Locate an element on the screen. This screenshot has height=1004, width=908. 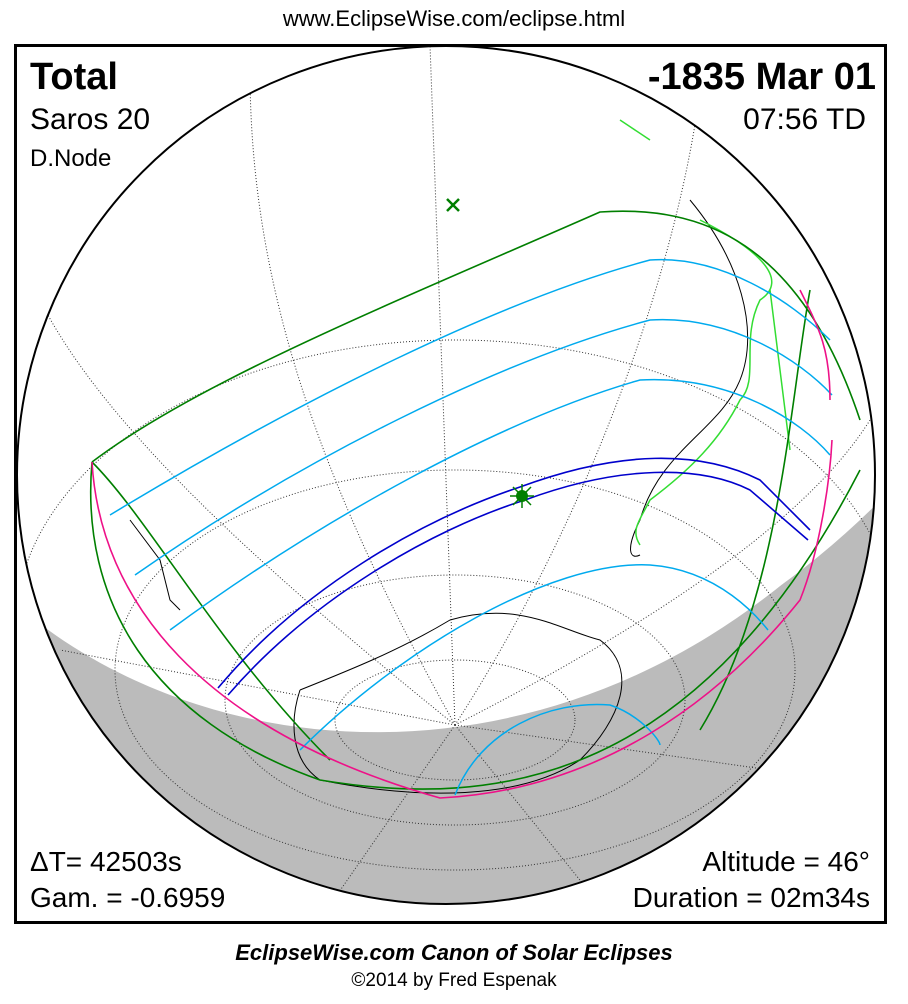
saros-number: Saros 20 is located at coordinates (90, 119).